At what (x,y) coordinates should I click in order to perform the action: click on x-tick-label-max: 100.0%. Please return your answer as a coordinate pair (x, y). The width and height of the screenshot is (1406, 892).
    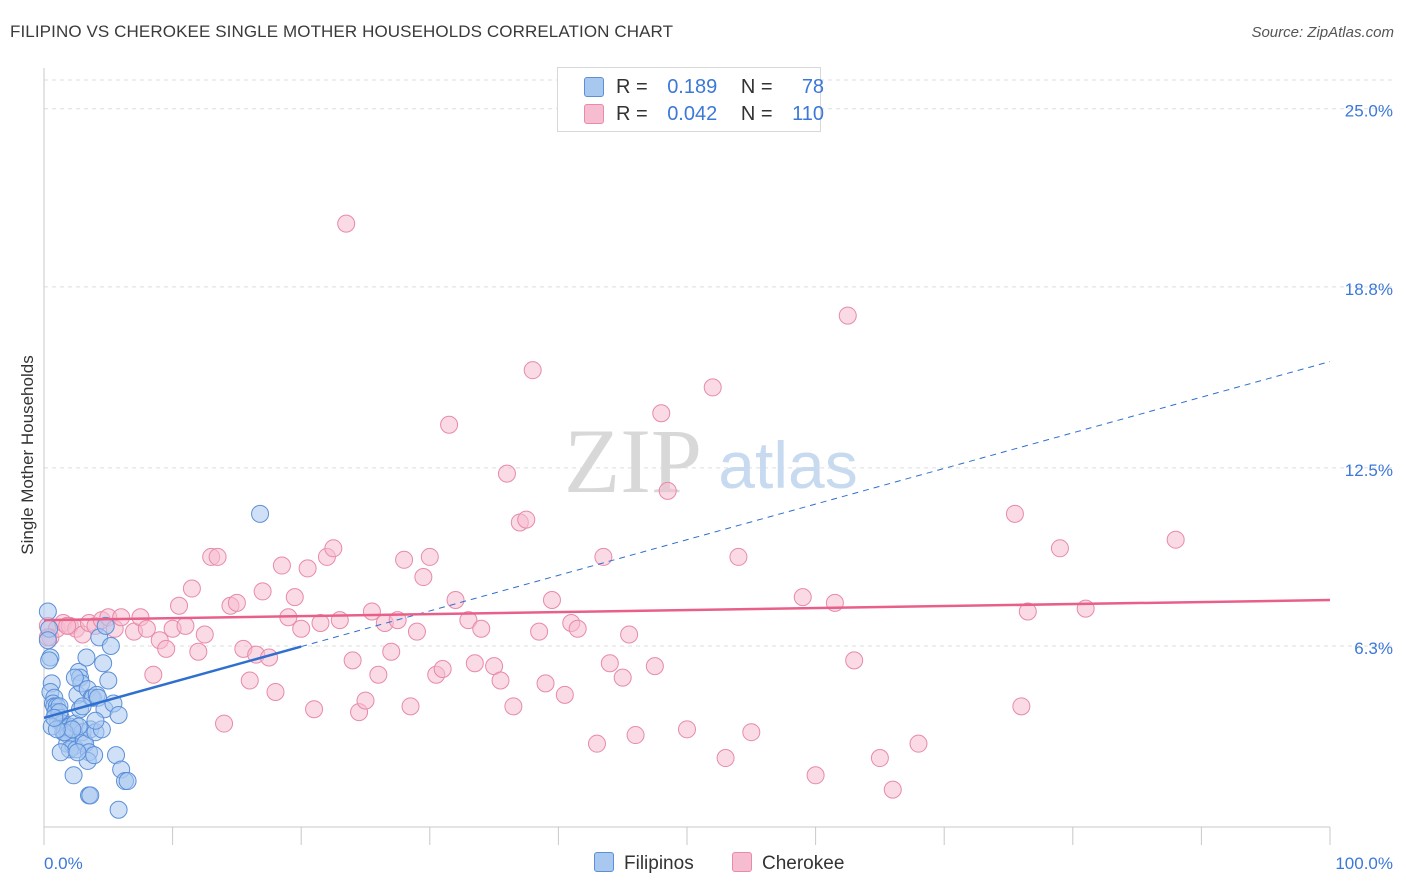
    Looking at the image, I should click on (1364, 863).